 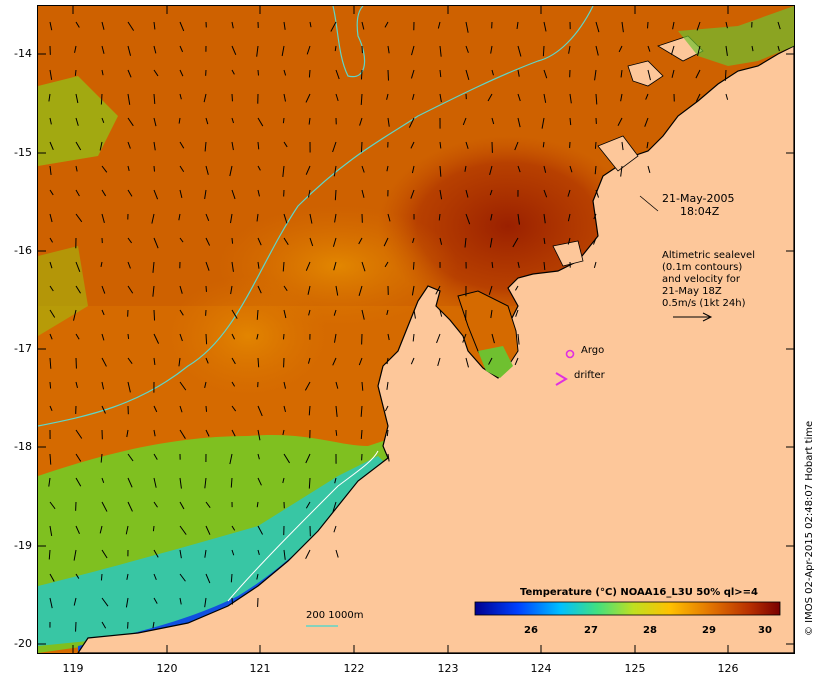 What do you see at coordinates (23, 152) in the screenshot?
I see `lat-label: -15` at bounding box center [23, 152].